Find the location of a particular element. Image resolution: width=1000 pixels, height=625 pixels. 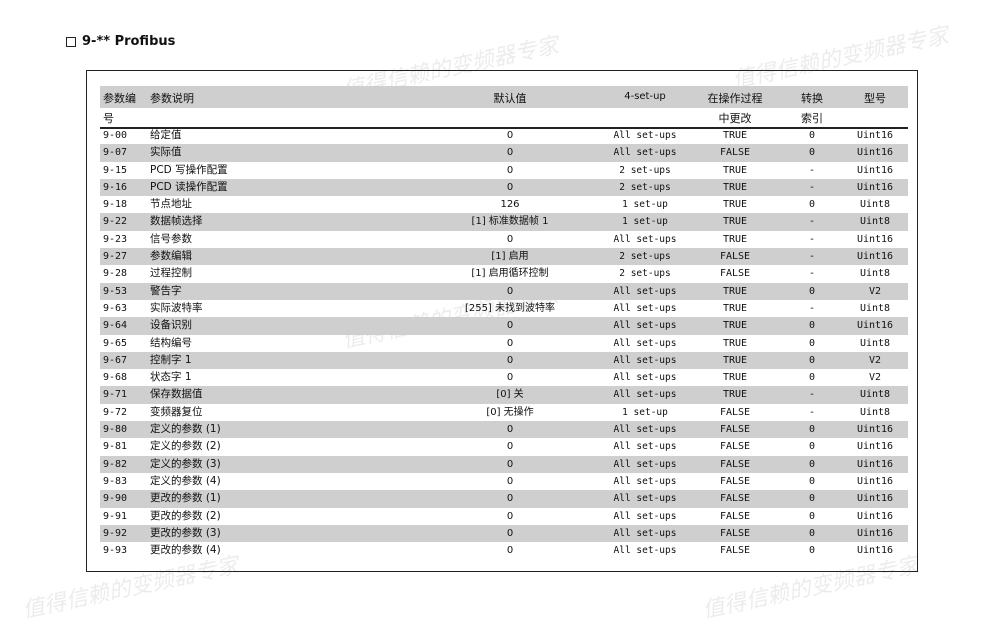

section-title-text: 9-** Profibus is located at coordinates (129, 41).